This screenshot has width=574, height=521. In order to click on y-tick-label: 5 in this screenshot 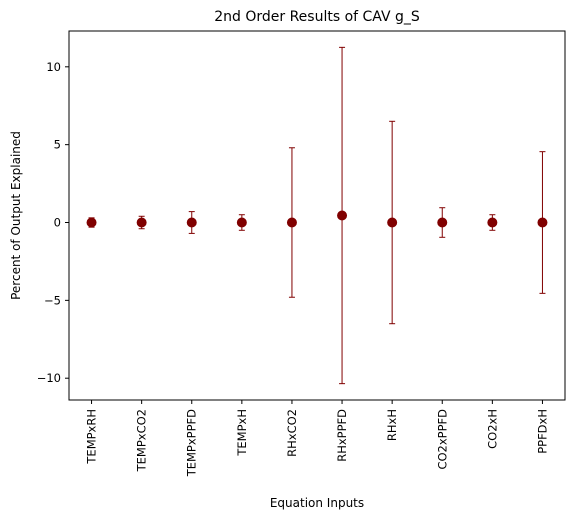, I will do `click(57, 145)`.